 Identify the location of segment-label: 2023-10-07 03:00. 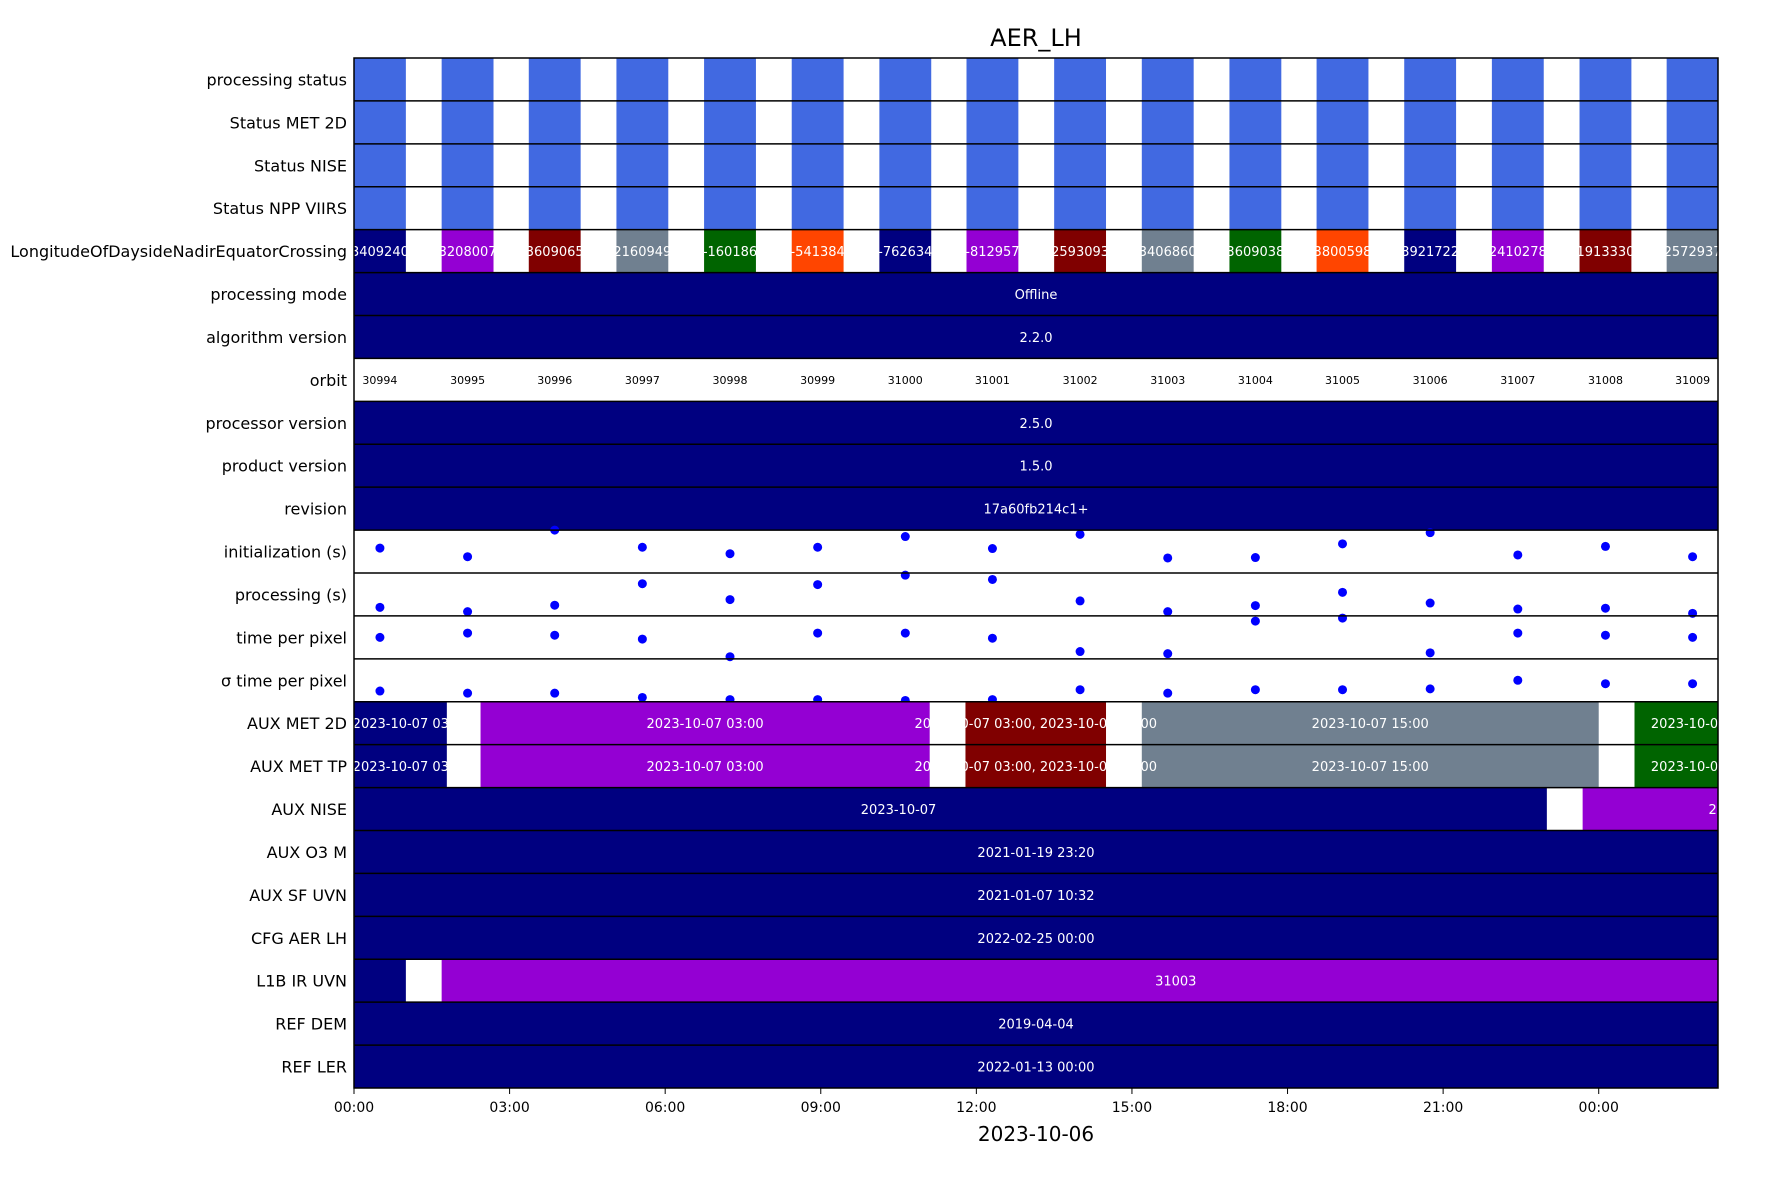
(705, 724).